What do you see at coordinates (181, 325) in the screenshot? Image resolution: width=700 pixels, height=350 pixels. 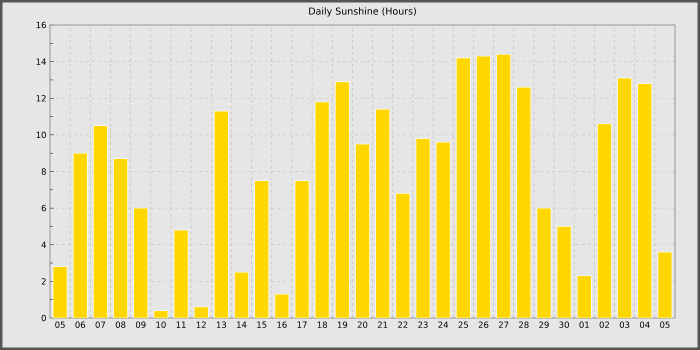 I see `x-tick-label: 11` at bounding box center [181, 325].